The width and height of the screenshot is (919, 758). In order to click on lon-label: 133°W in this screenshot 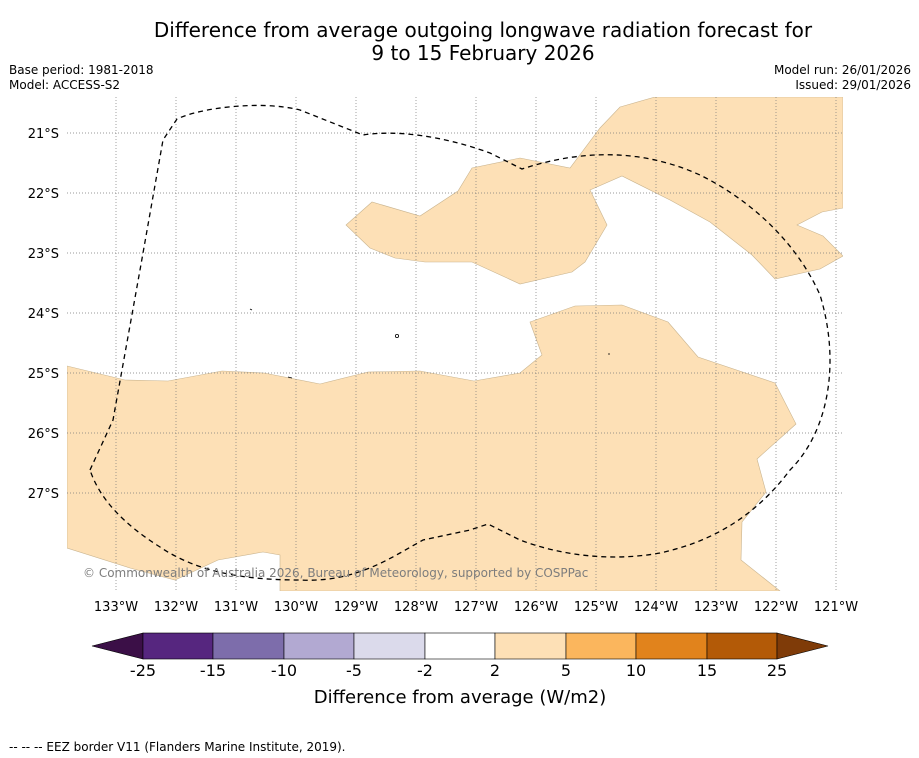, I will do `click(116, 607)`.